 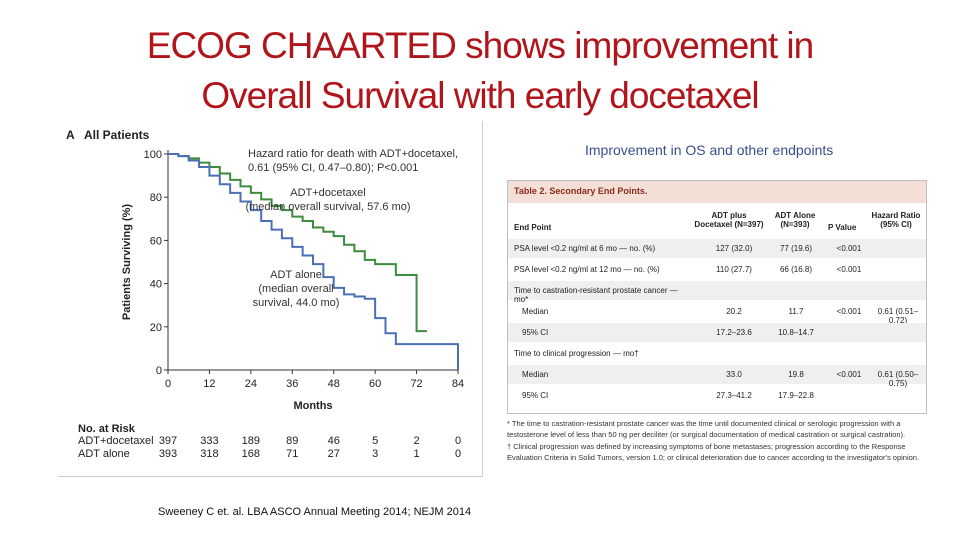 What do you see at coordinates (533, 227) in the screenshot?
I see `header-end-point: End Point` at bounding box center [533, 227].